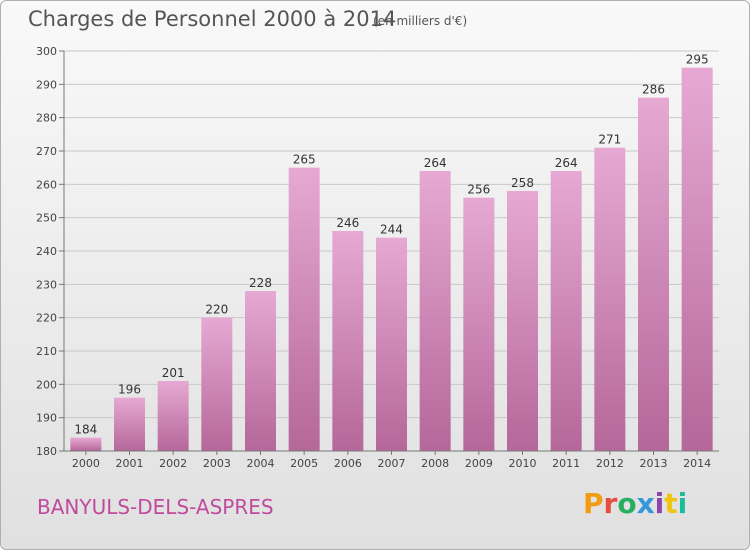 The height and width of the screenshot is (550, 750). I want to click on logo-letter: r, so click(610, 503).